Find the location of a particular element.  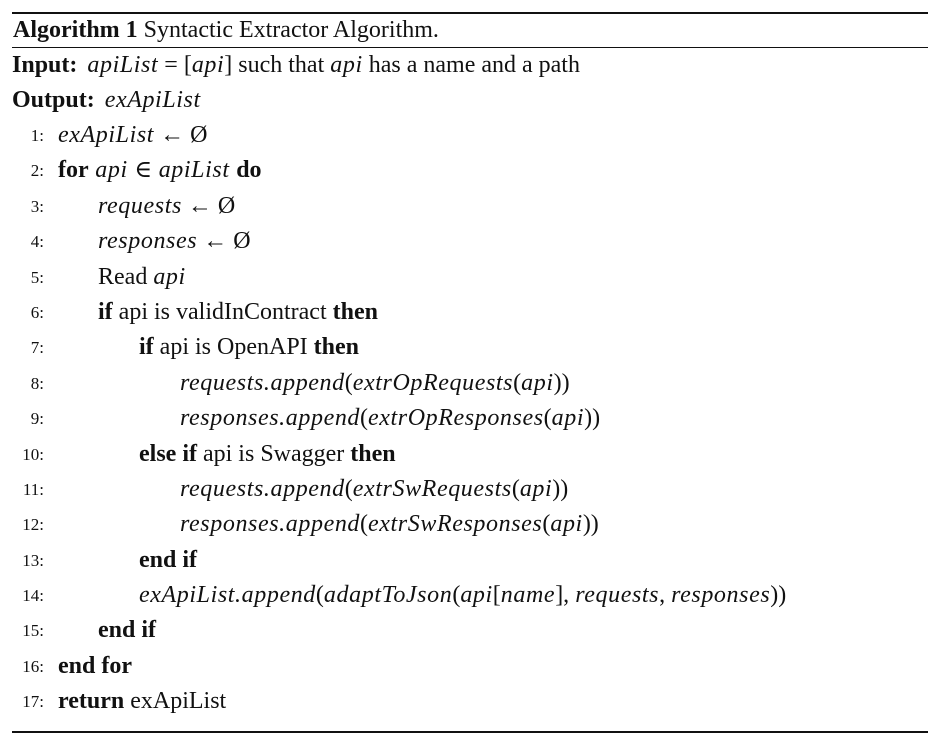

line-number: 11: is located at coordinates (33, 489).